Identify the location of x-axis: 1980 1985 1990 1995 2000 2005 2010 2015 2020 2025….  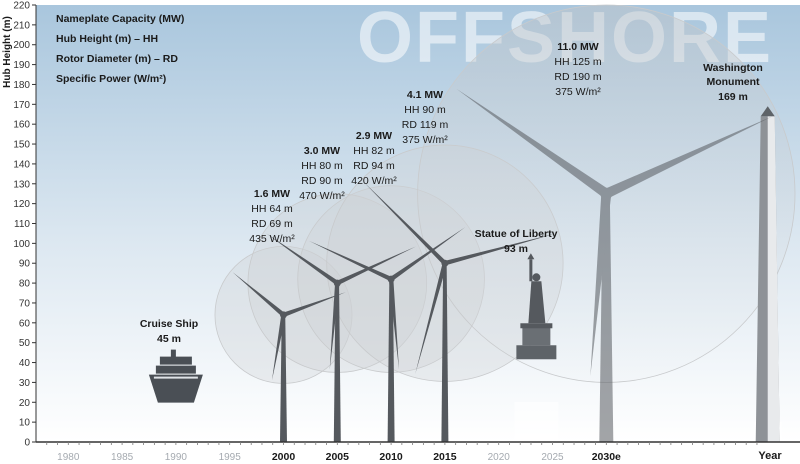
(418, 452).